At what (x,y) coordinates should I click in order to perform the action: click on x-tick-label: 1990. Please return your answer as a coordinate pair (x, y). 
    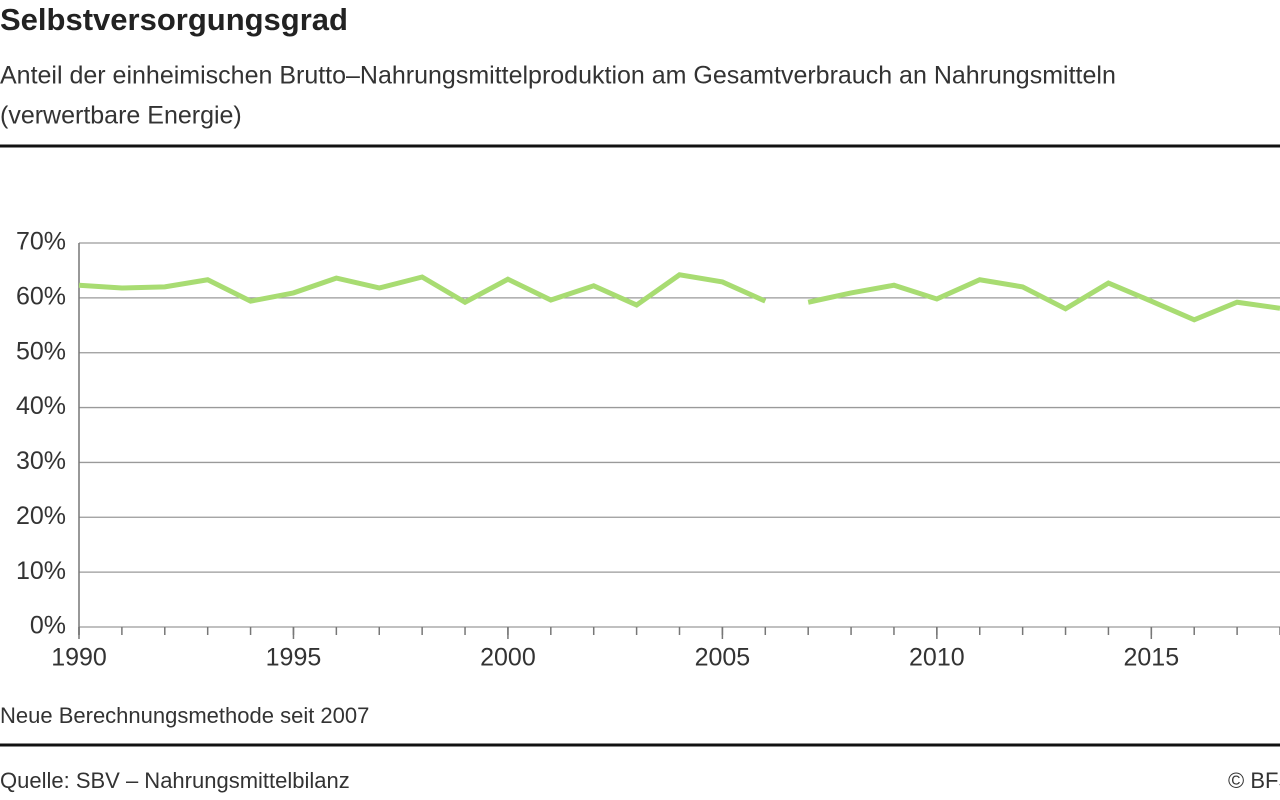
    Looking at the image, I should click on (79, 658).